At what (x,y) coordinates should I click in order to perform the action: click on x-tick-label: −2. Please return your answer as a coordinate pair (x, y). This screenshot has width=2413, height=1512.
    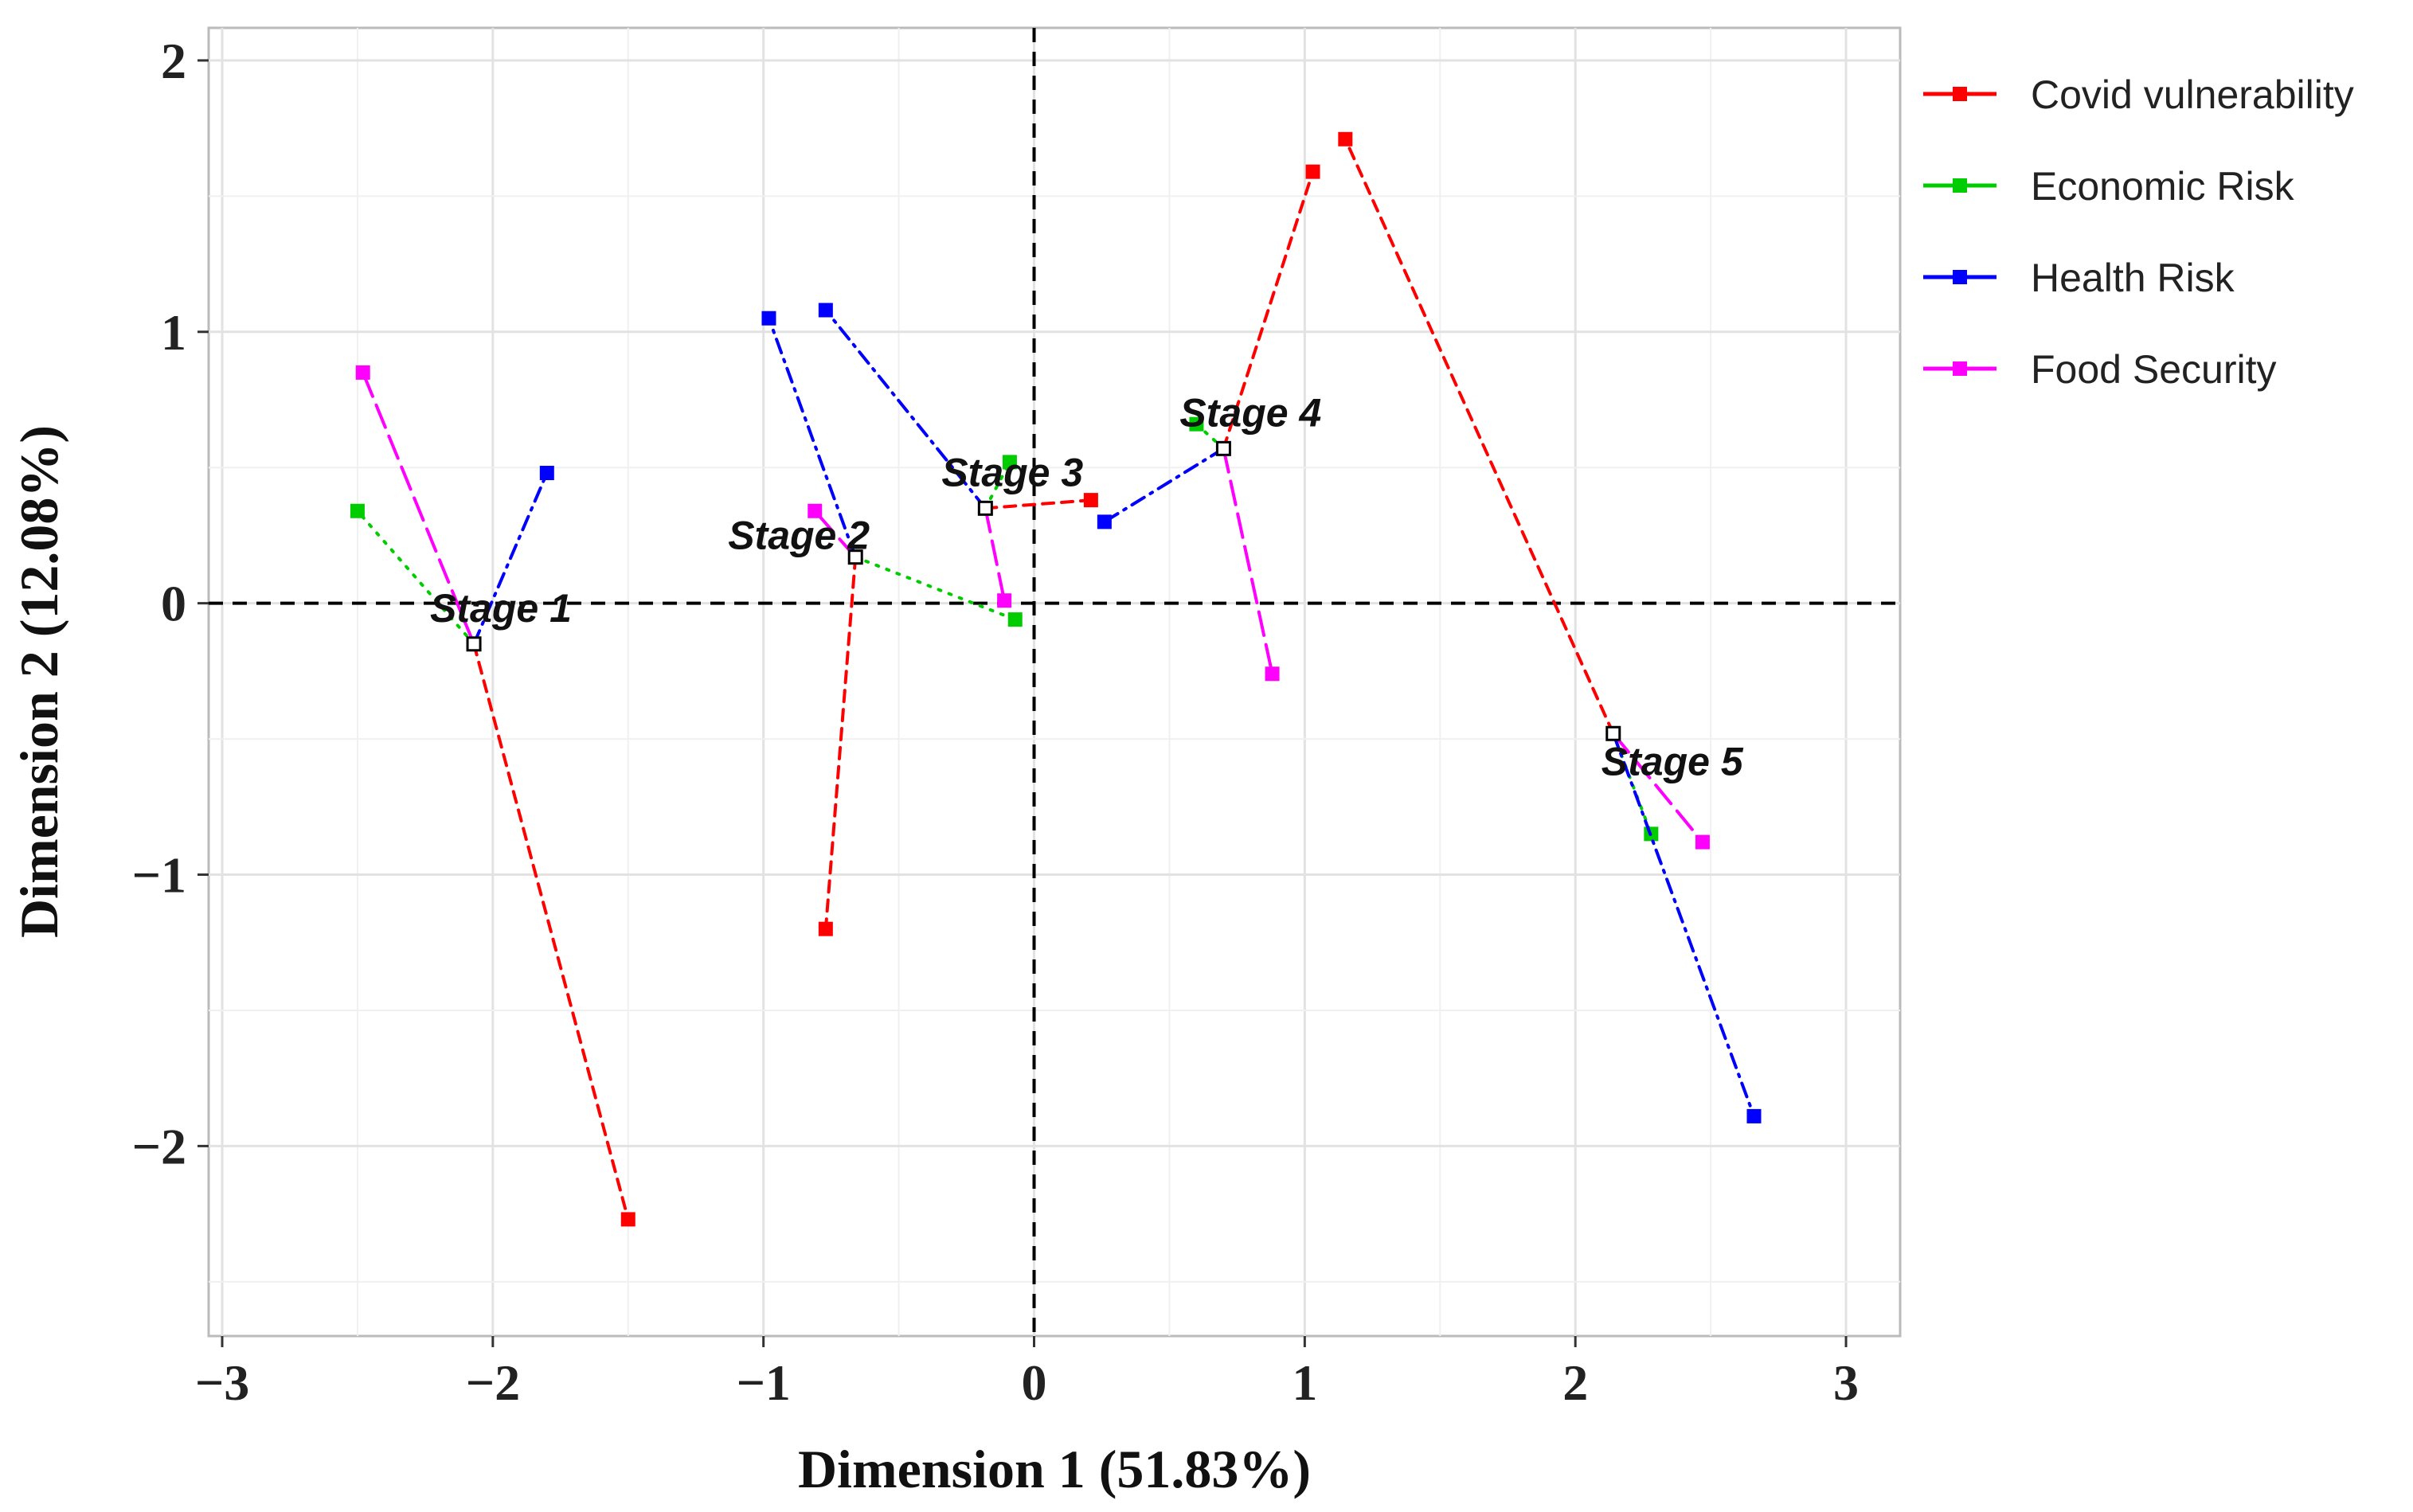
    Looking at the image, I should click on (493, 1382).